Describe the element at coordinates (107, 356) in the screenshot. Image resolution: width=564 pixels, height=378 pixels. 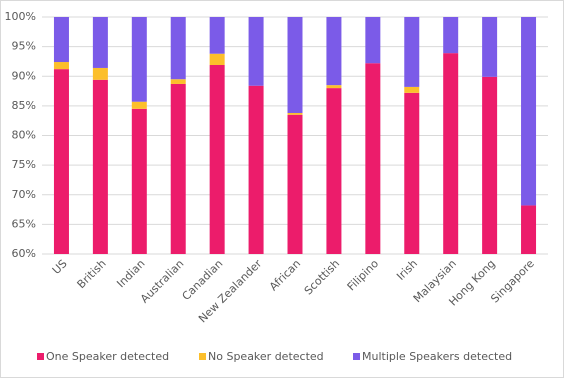
I see `legend-label: One Speaker detected` at that location.